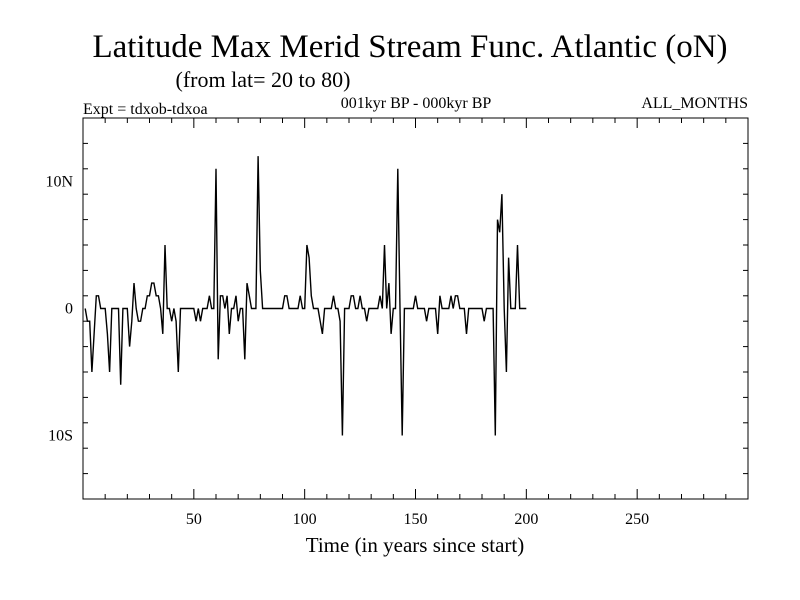 The height and width of the screenshot is (600, 800). What do you see at coordinates (526, 519) in the screenshot?
I see `x-tick-label: 200` at bounding box center [526, 519].